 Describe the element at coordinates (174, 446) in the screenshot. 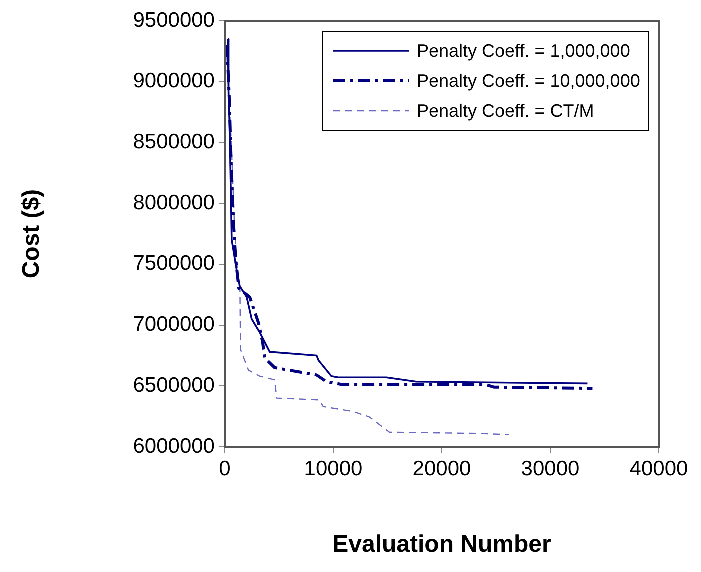

I see `y-tick-label: 6000000` at that location.